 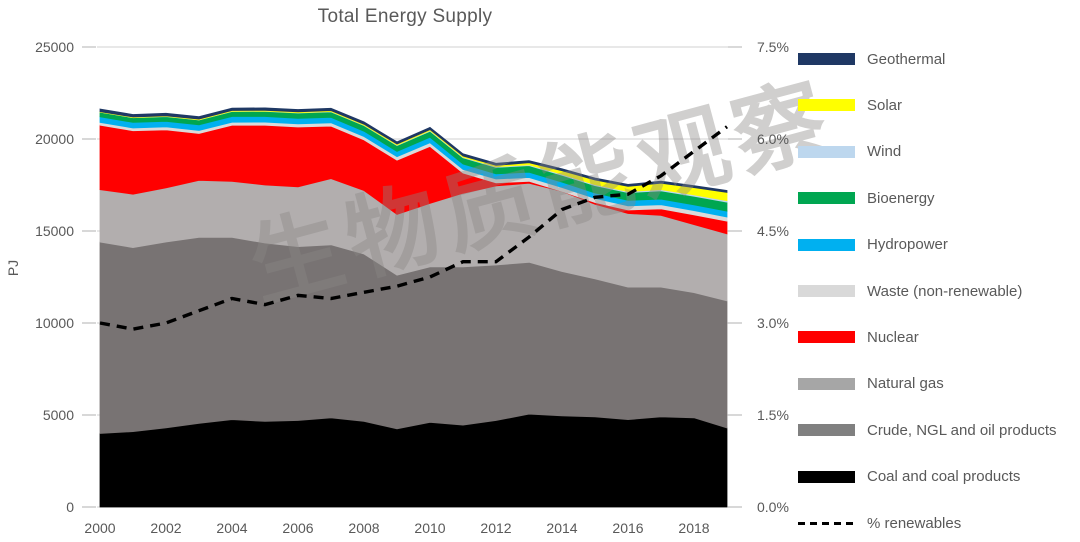 I want to click on area-geo, so click(x=413, y=150).